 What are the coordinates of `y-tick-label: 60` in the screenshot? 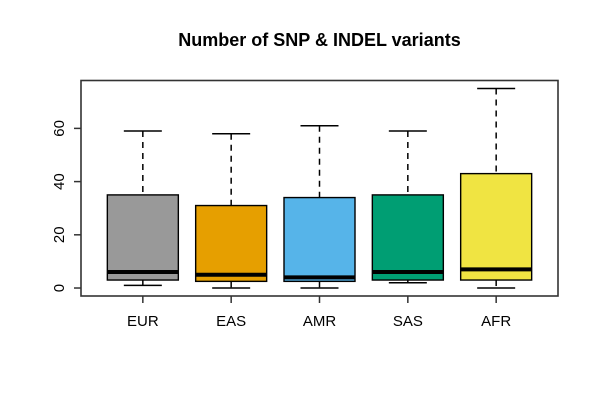 It's located at (59, 128).